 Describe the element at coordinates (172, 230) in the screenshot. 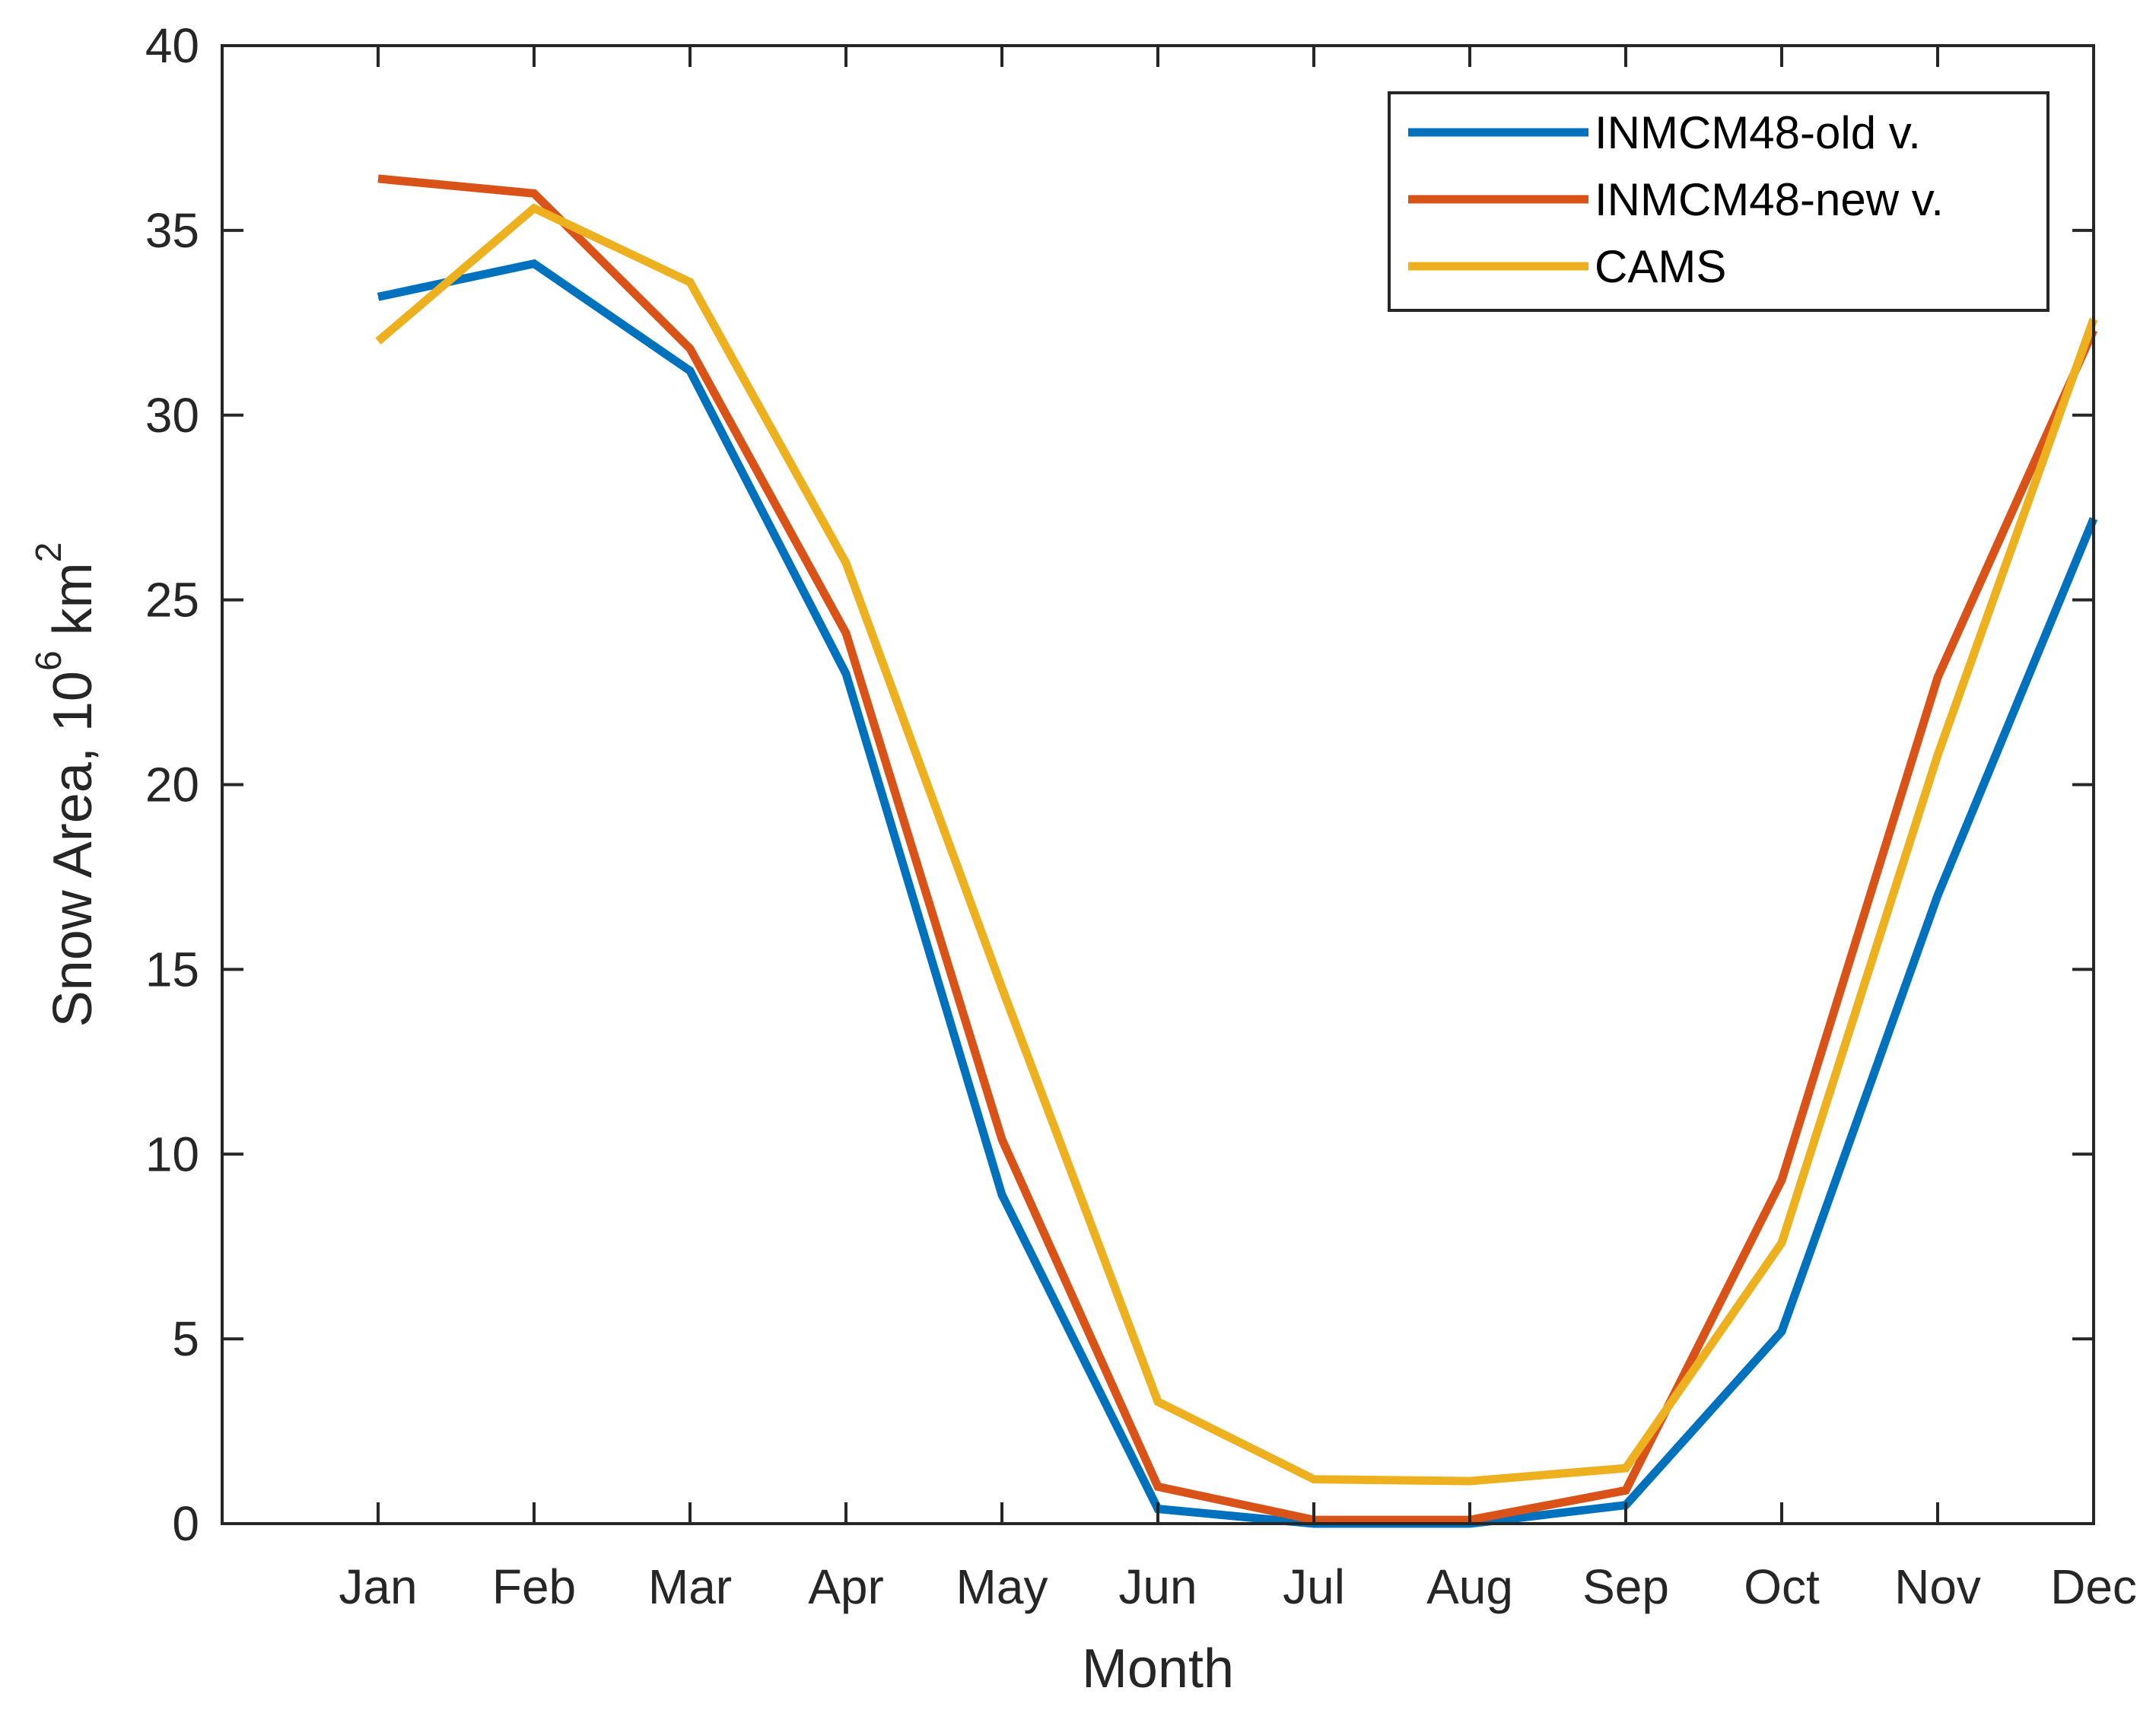

I see `y-tick-label: 35` at that location.